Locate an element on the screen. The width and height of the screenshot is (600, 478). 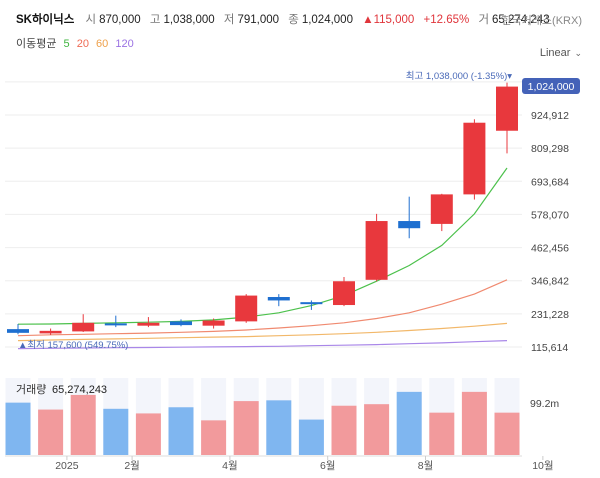
scale-dropdown: Linear ⌄ is located at coordinates (561, 53).